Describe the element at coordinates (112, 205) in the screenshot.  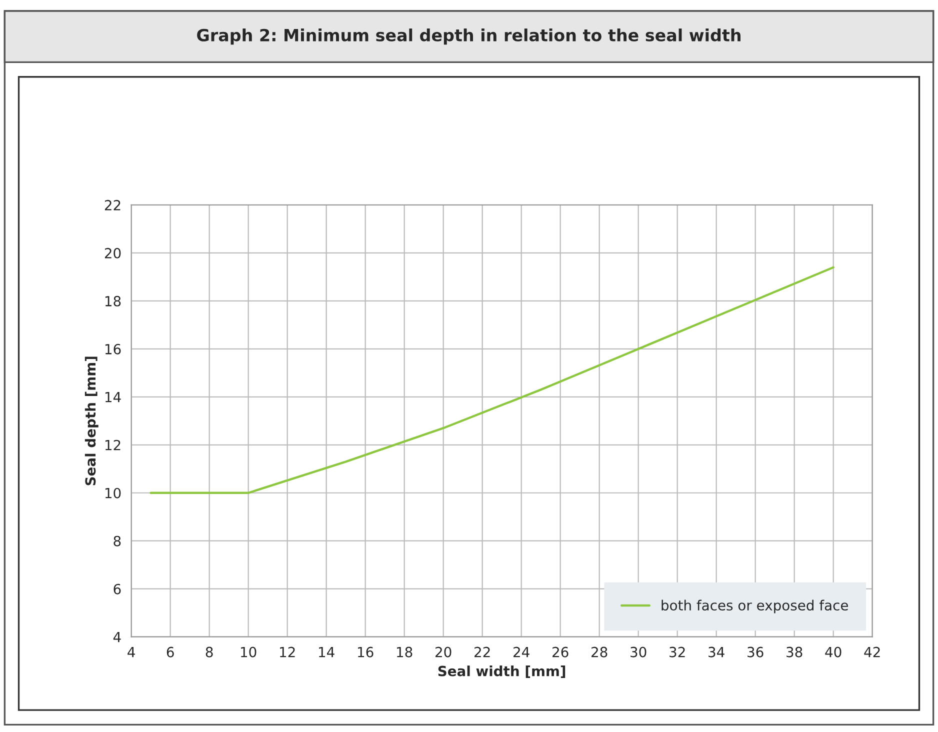
I see `y-tick-label: 22` at that location.